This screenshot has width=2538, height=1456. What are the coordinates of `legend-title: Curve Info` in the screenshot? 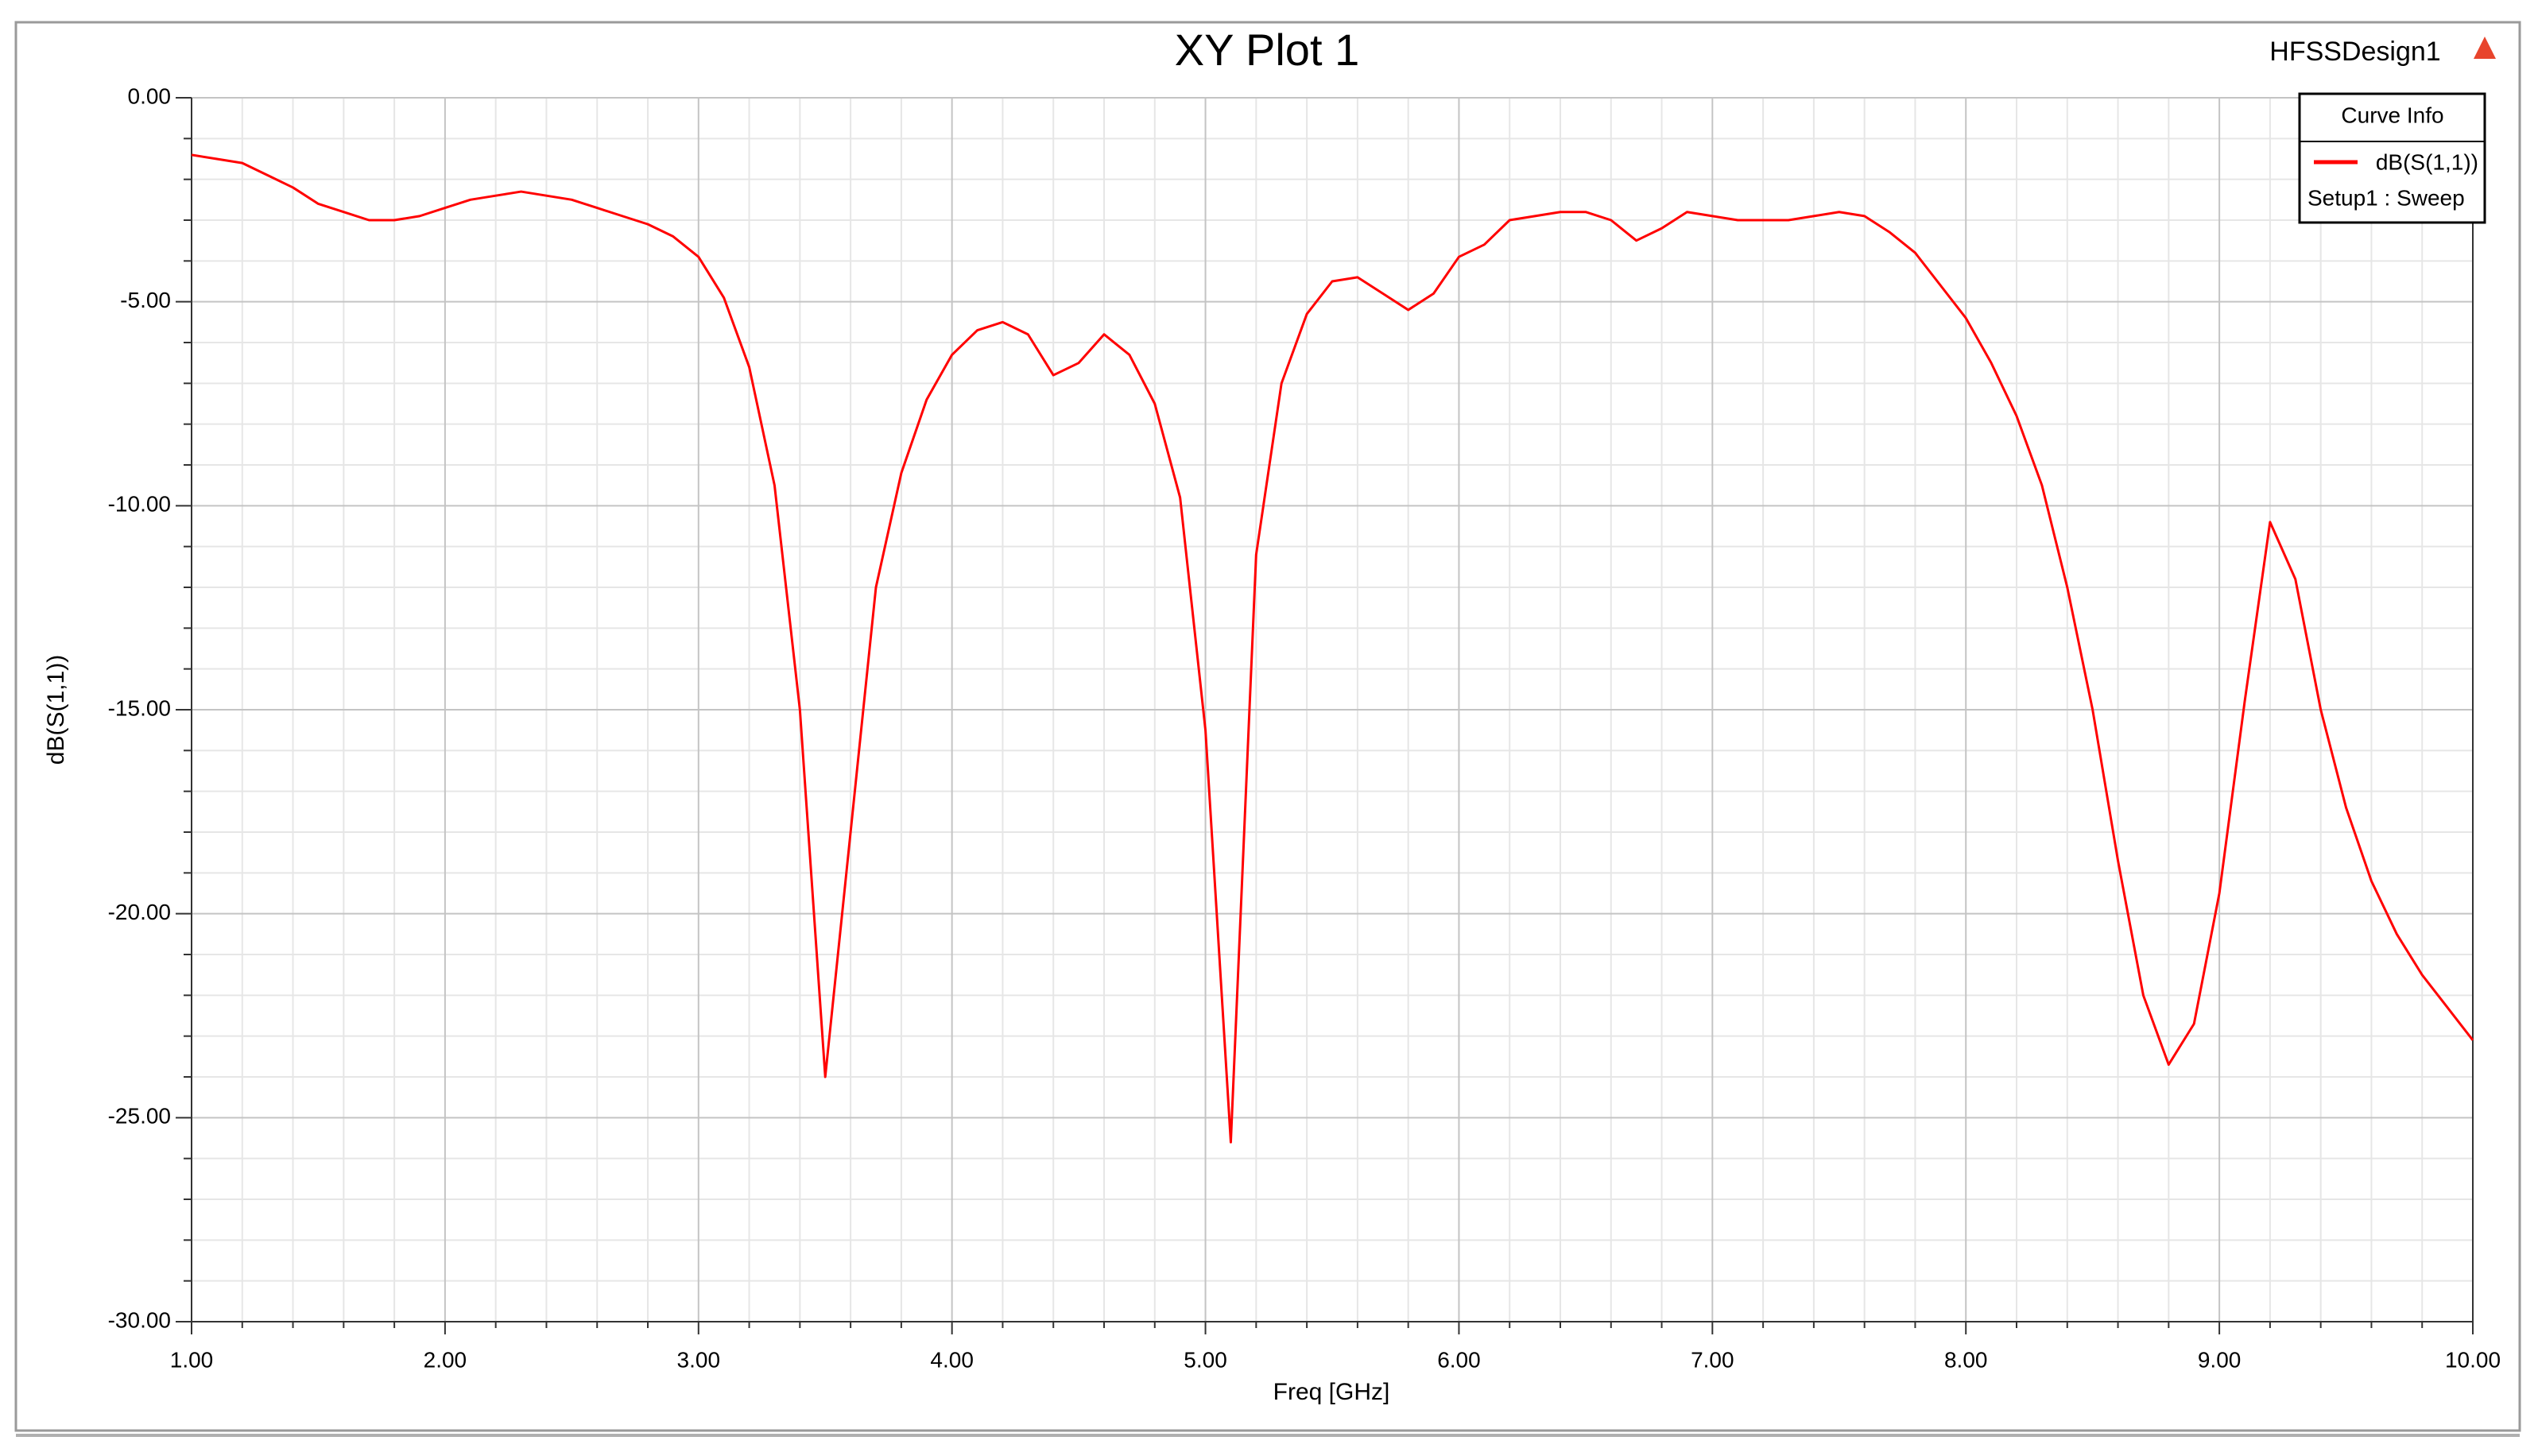 It's located at (2392, 115).